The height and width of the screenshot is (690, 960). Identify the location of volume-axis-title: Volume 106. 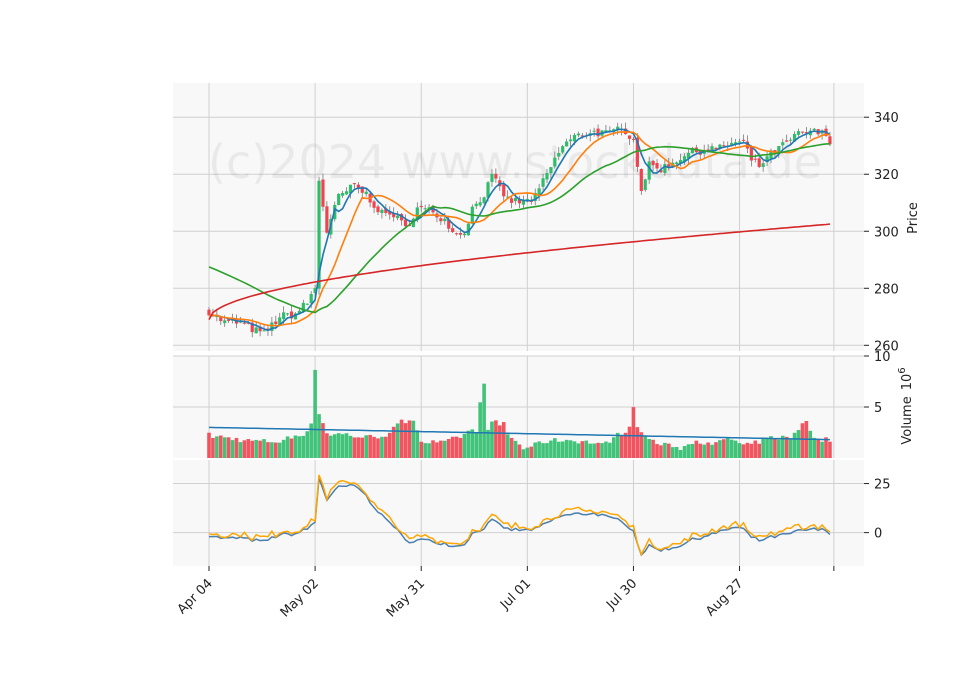
(906, 405).